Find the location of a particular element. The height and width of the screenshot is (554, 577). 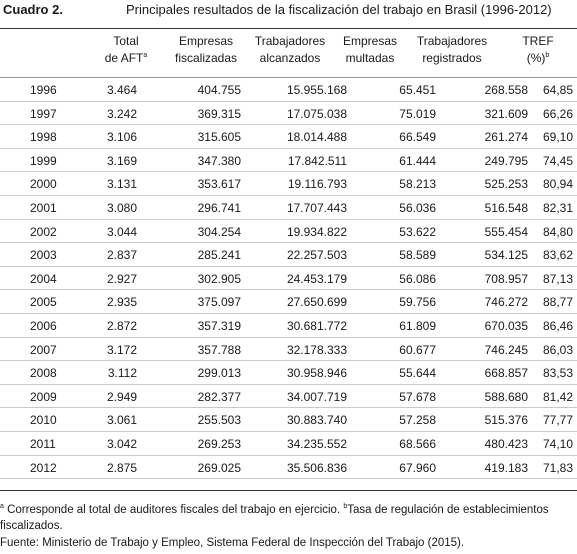

empresas-multadas-cell: 57.678 is located at coordinates (417, 396).